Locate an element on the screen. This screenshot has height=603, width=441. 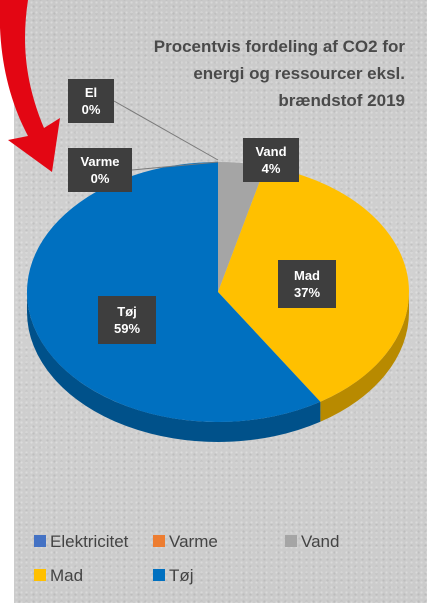
pie-slice-vand is located at coordinates (242, 227).